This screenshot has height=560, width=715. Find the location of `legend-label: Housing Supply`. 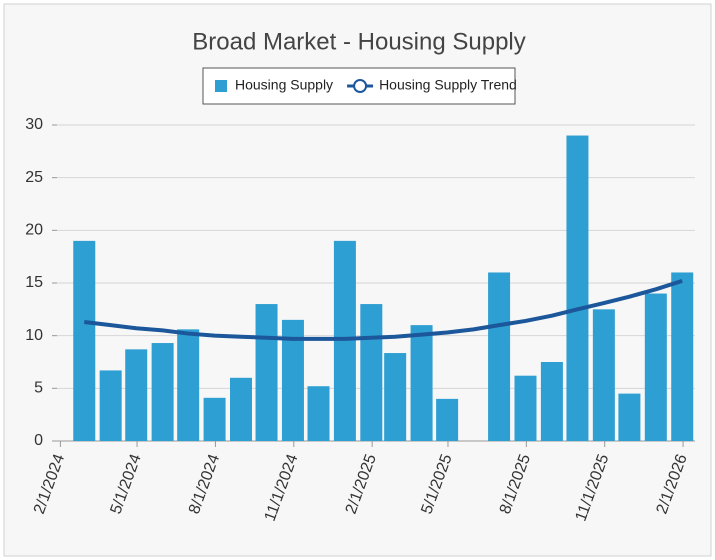

legend-label: Housing Supply is located at coordinates (284, 85).